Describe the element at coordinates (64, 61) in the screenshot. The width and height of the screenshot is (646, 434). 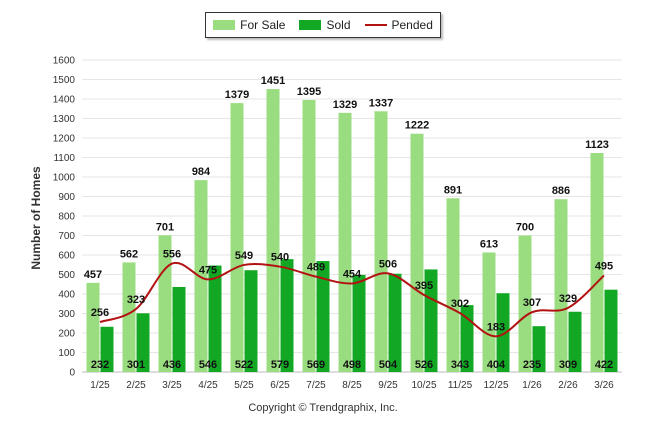
I see `y-tick-label: 1600` at that location.